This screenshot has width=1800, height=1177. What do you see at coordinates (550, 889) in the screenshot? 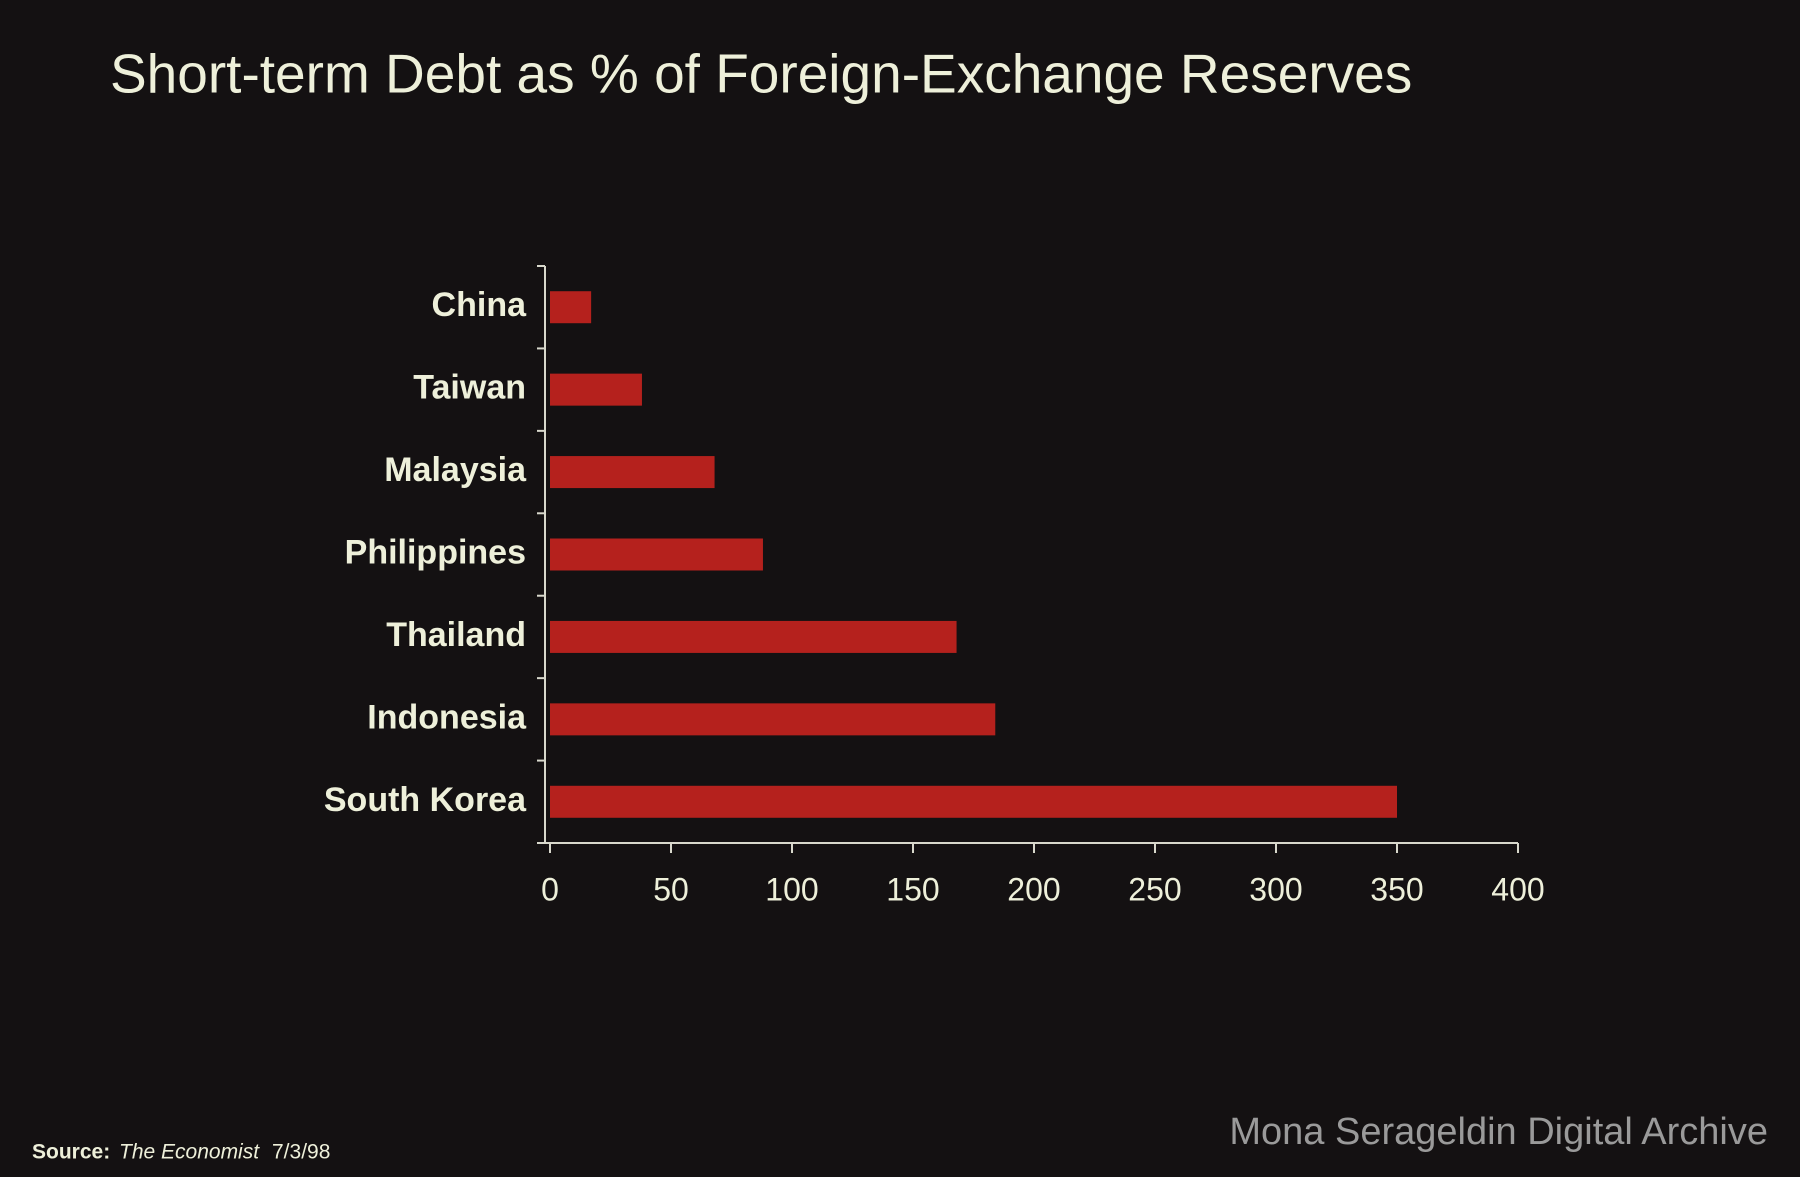
I see `x-tick-label: 0` at bounding box center [550, 889].